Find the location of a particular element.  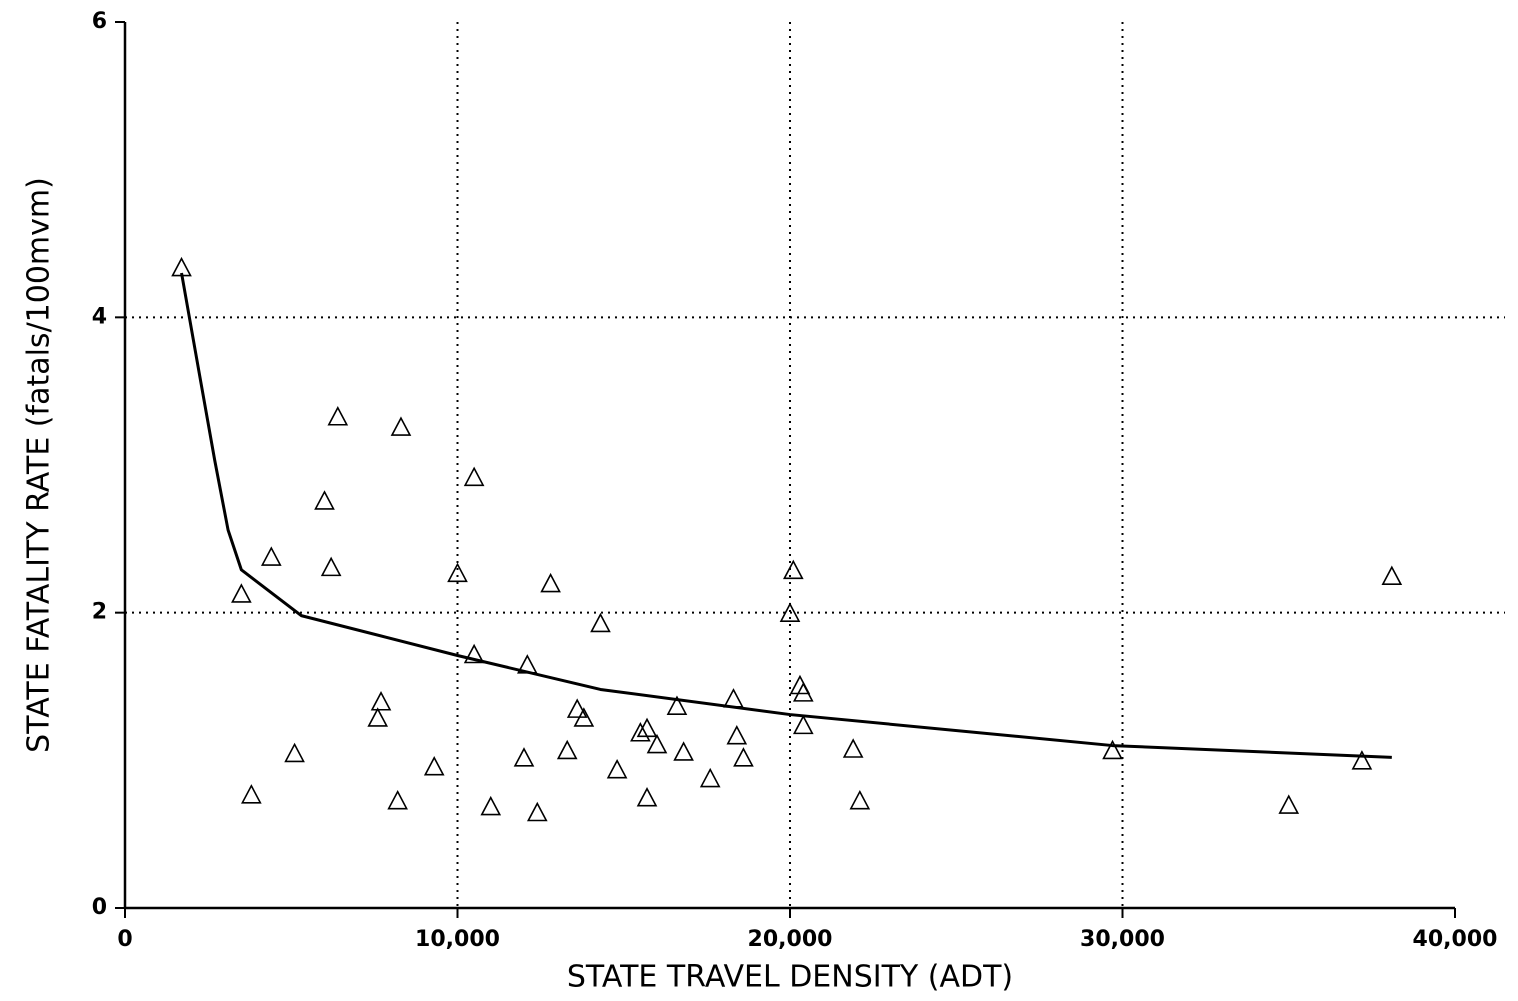

x-tick-label: 40,000 is located at coordinates (1455, 939).